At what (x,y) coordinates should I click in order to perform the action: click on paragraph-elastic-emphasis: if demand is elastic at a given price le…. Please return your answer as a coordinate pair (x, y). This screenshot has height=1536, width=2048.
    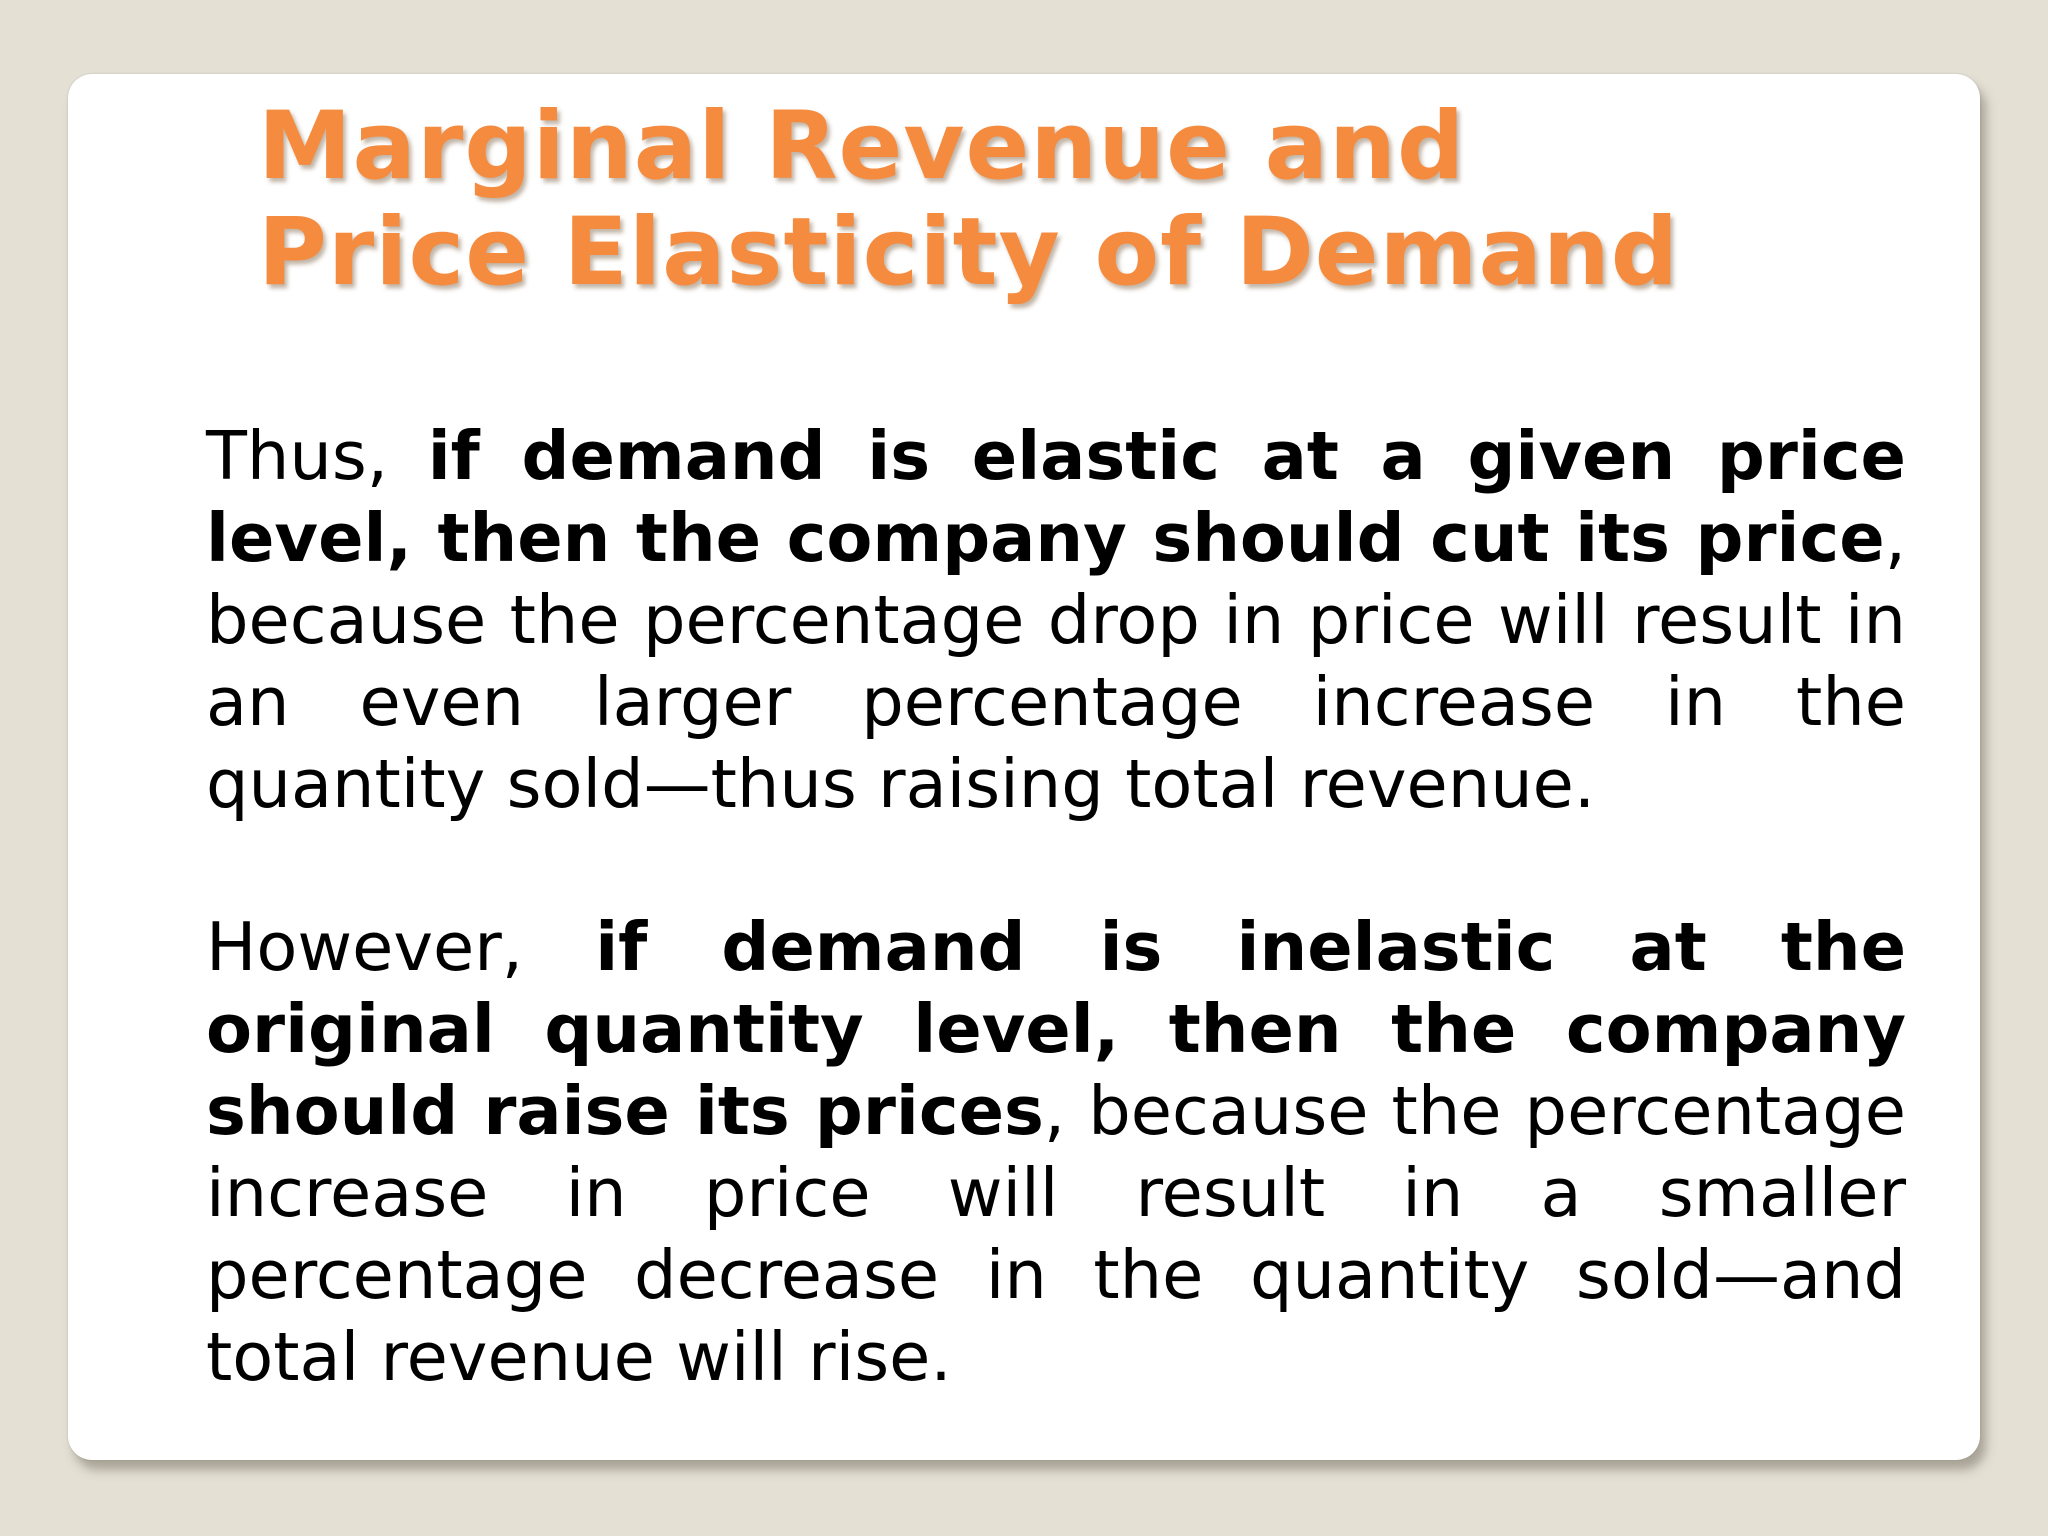
    Looking at the image, I should click on (1056, 497).